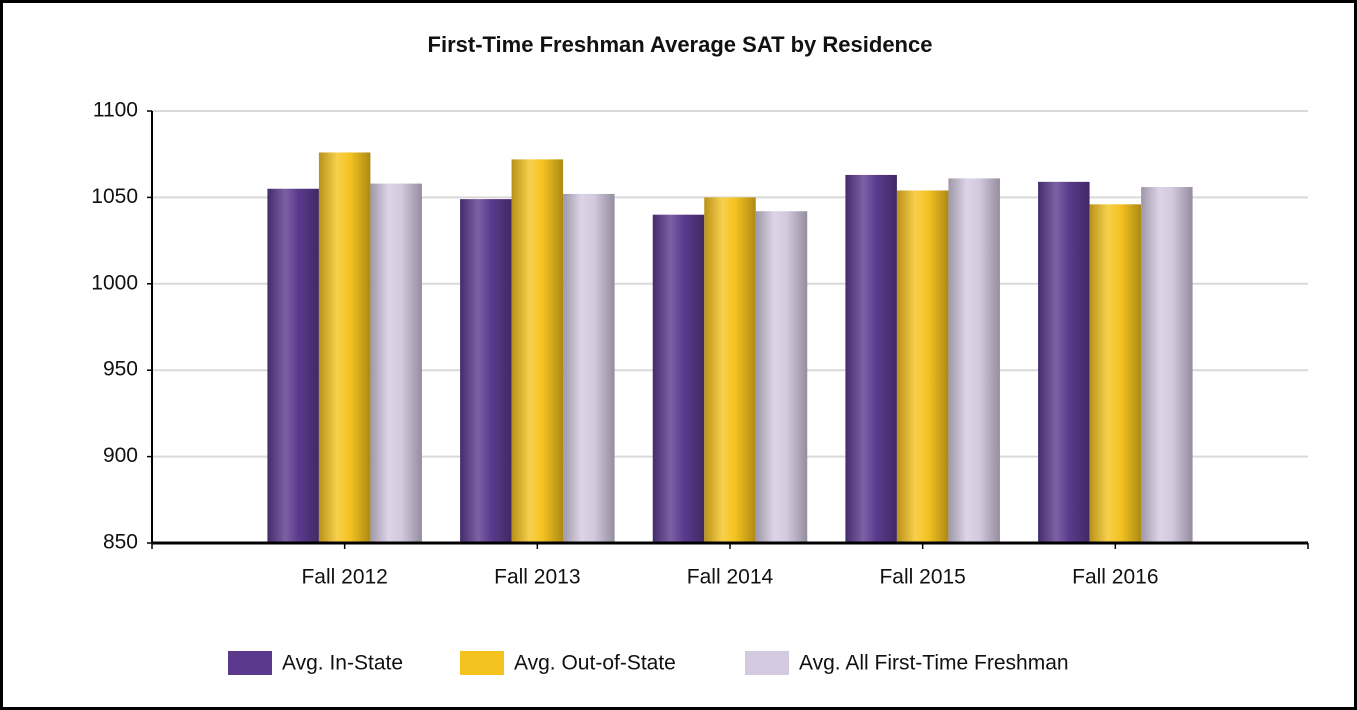  I want to click on legend-label: Avg. All First-Time Freshman, so click(934, 663).